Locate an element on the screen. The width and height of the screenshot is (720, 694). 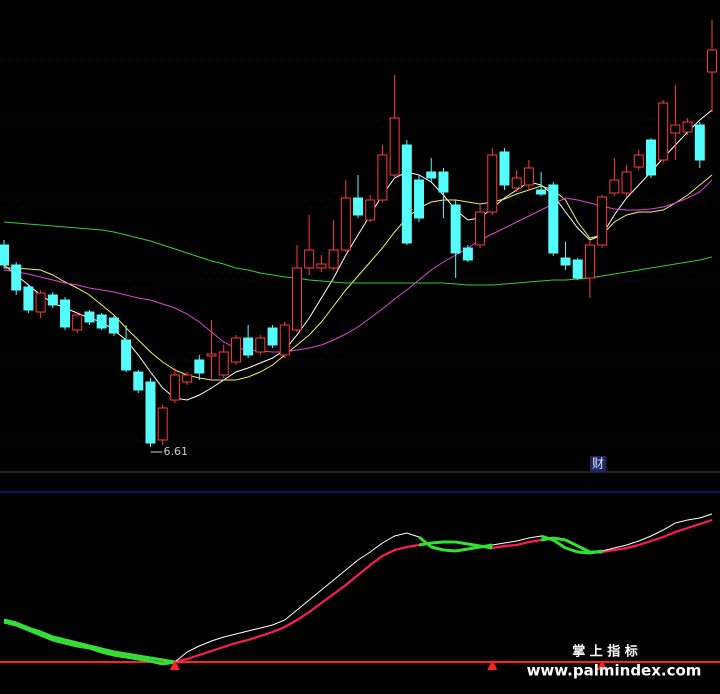
badge: 财 is located at coordinates (598, 464).